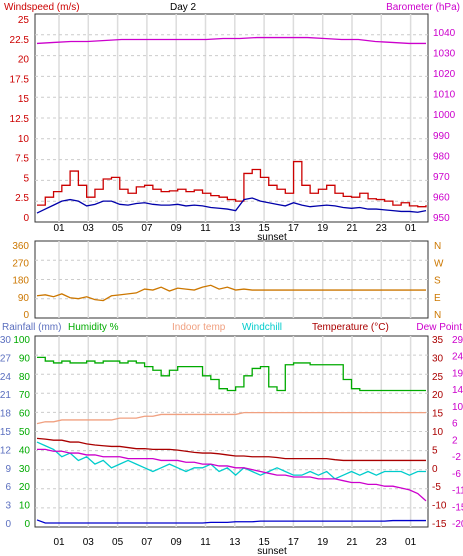 The image size is (463, 556). I want to click on humidity-tick: 40, so click(25, 450).